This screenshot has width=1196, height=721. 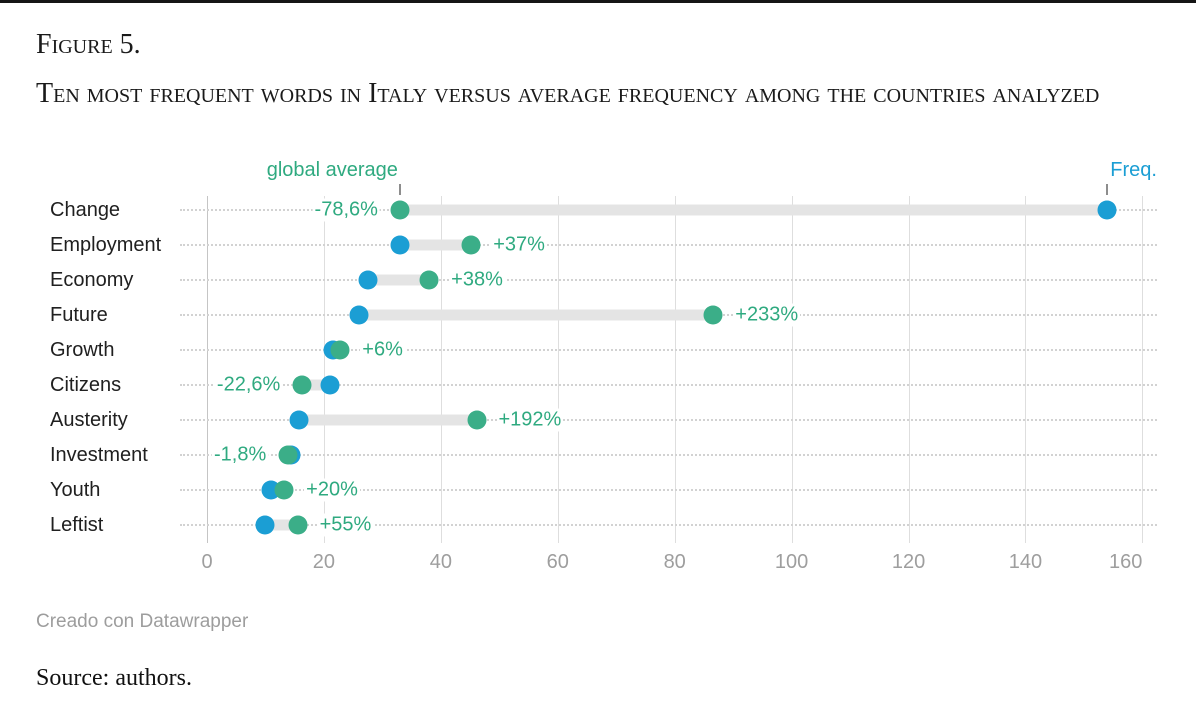 I want to click on x-tick-label: 20, so click(x=324, y=562).